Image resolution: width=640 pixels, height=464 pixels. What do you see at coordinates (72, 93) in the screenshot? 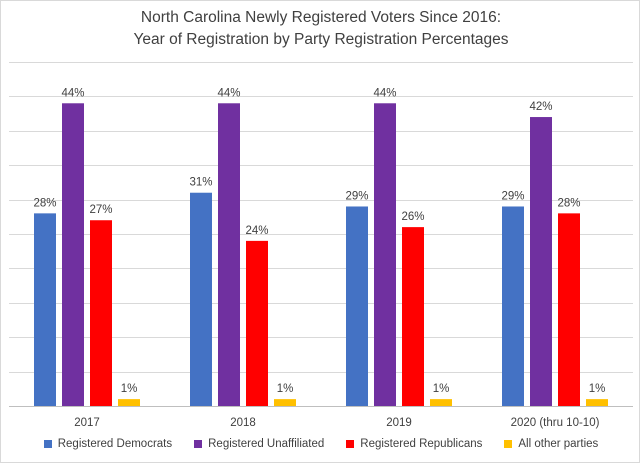
I see `data-label-registered-unaffiliated-1: 44%` at bounding box center [72, 93].